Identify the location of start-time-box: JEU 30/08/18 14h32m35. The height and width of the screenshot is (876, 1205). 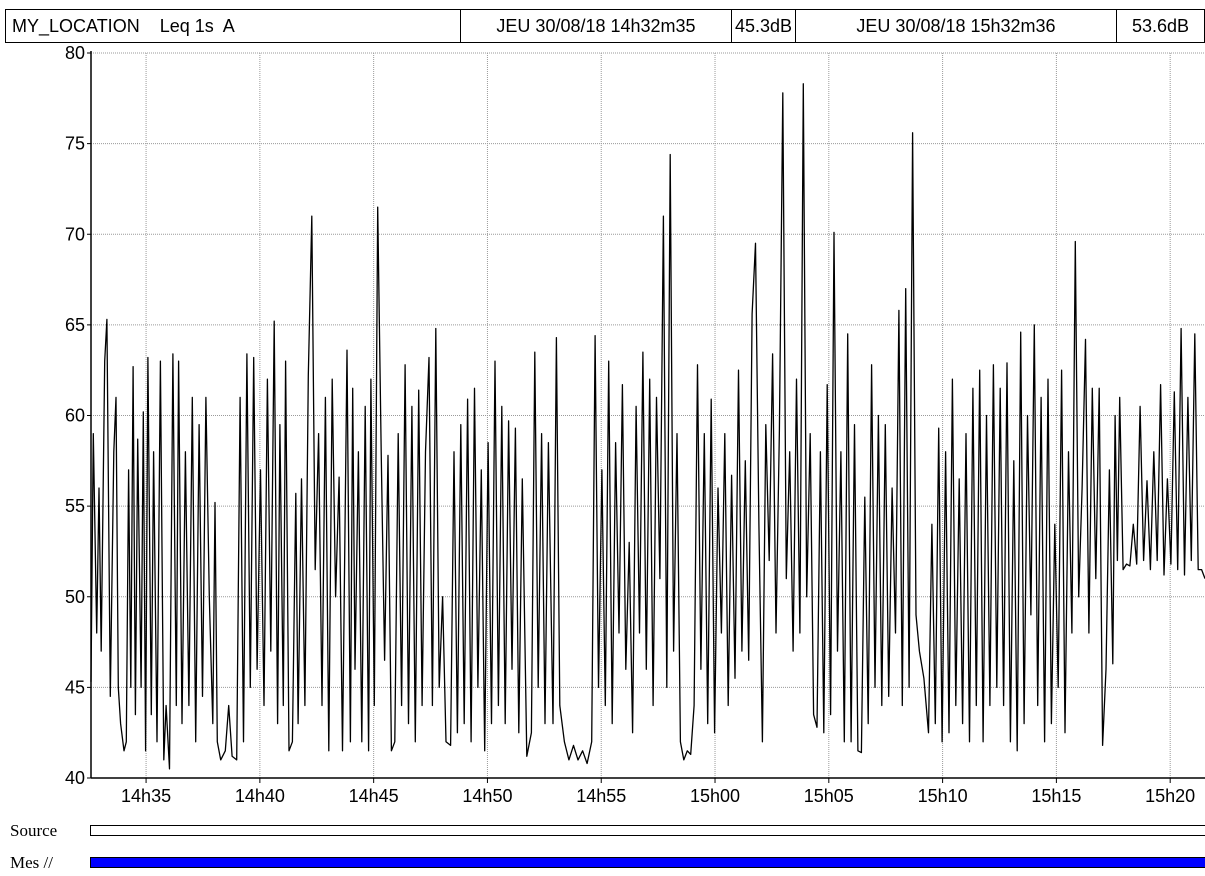
(596, 26).